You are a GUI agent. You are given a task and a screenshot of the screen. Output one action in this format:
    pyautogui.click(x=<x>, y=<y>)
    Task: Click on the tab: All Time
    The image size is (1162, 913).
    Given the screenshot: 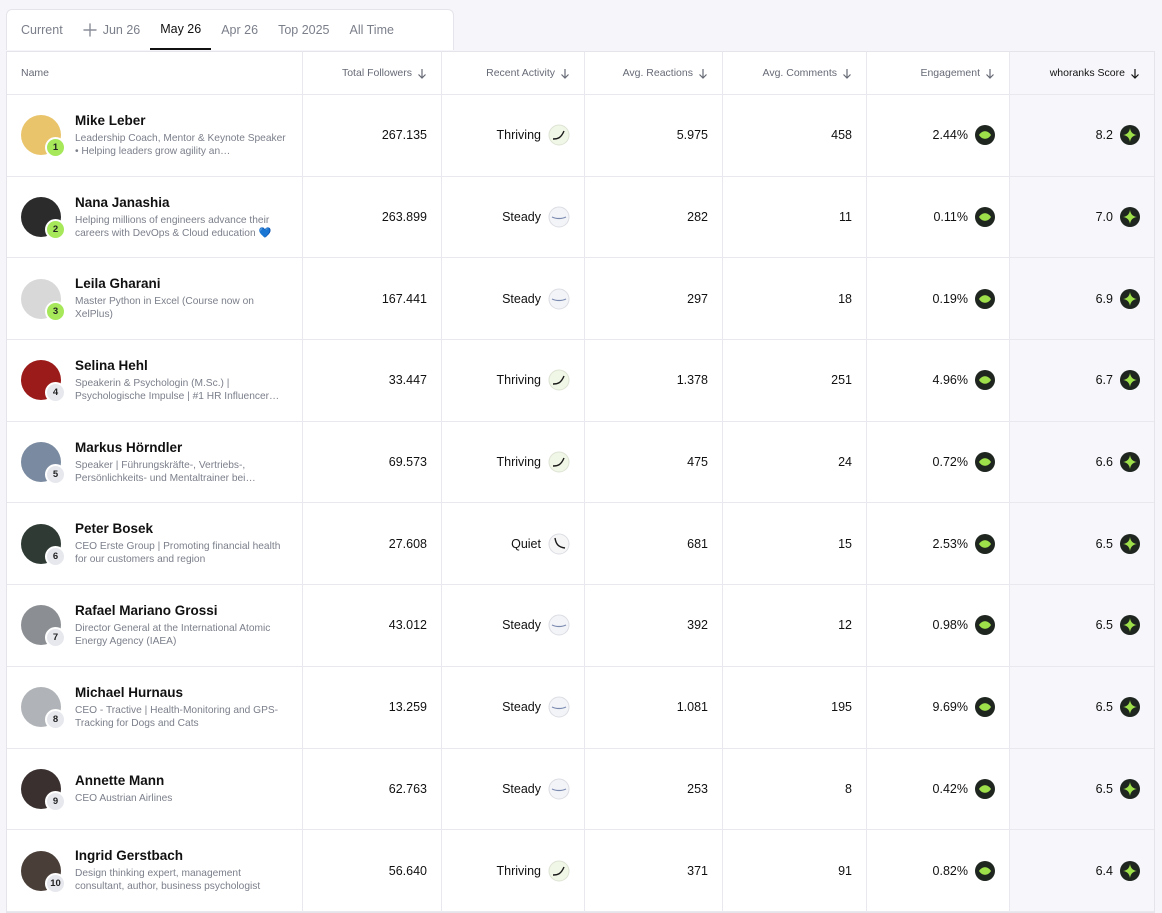 What is the action you would take?
    pyautogui.click(x=372, y=30)
    